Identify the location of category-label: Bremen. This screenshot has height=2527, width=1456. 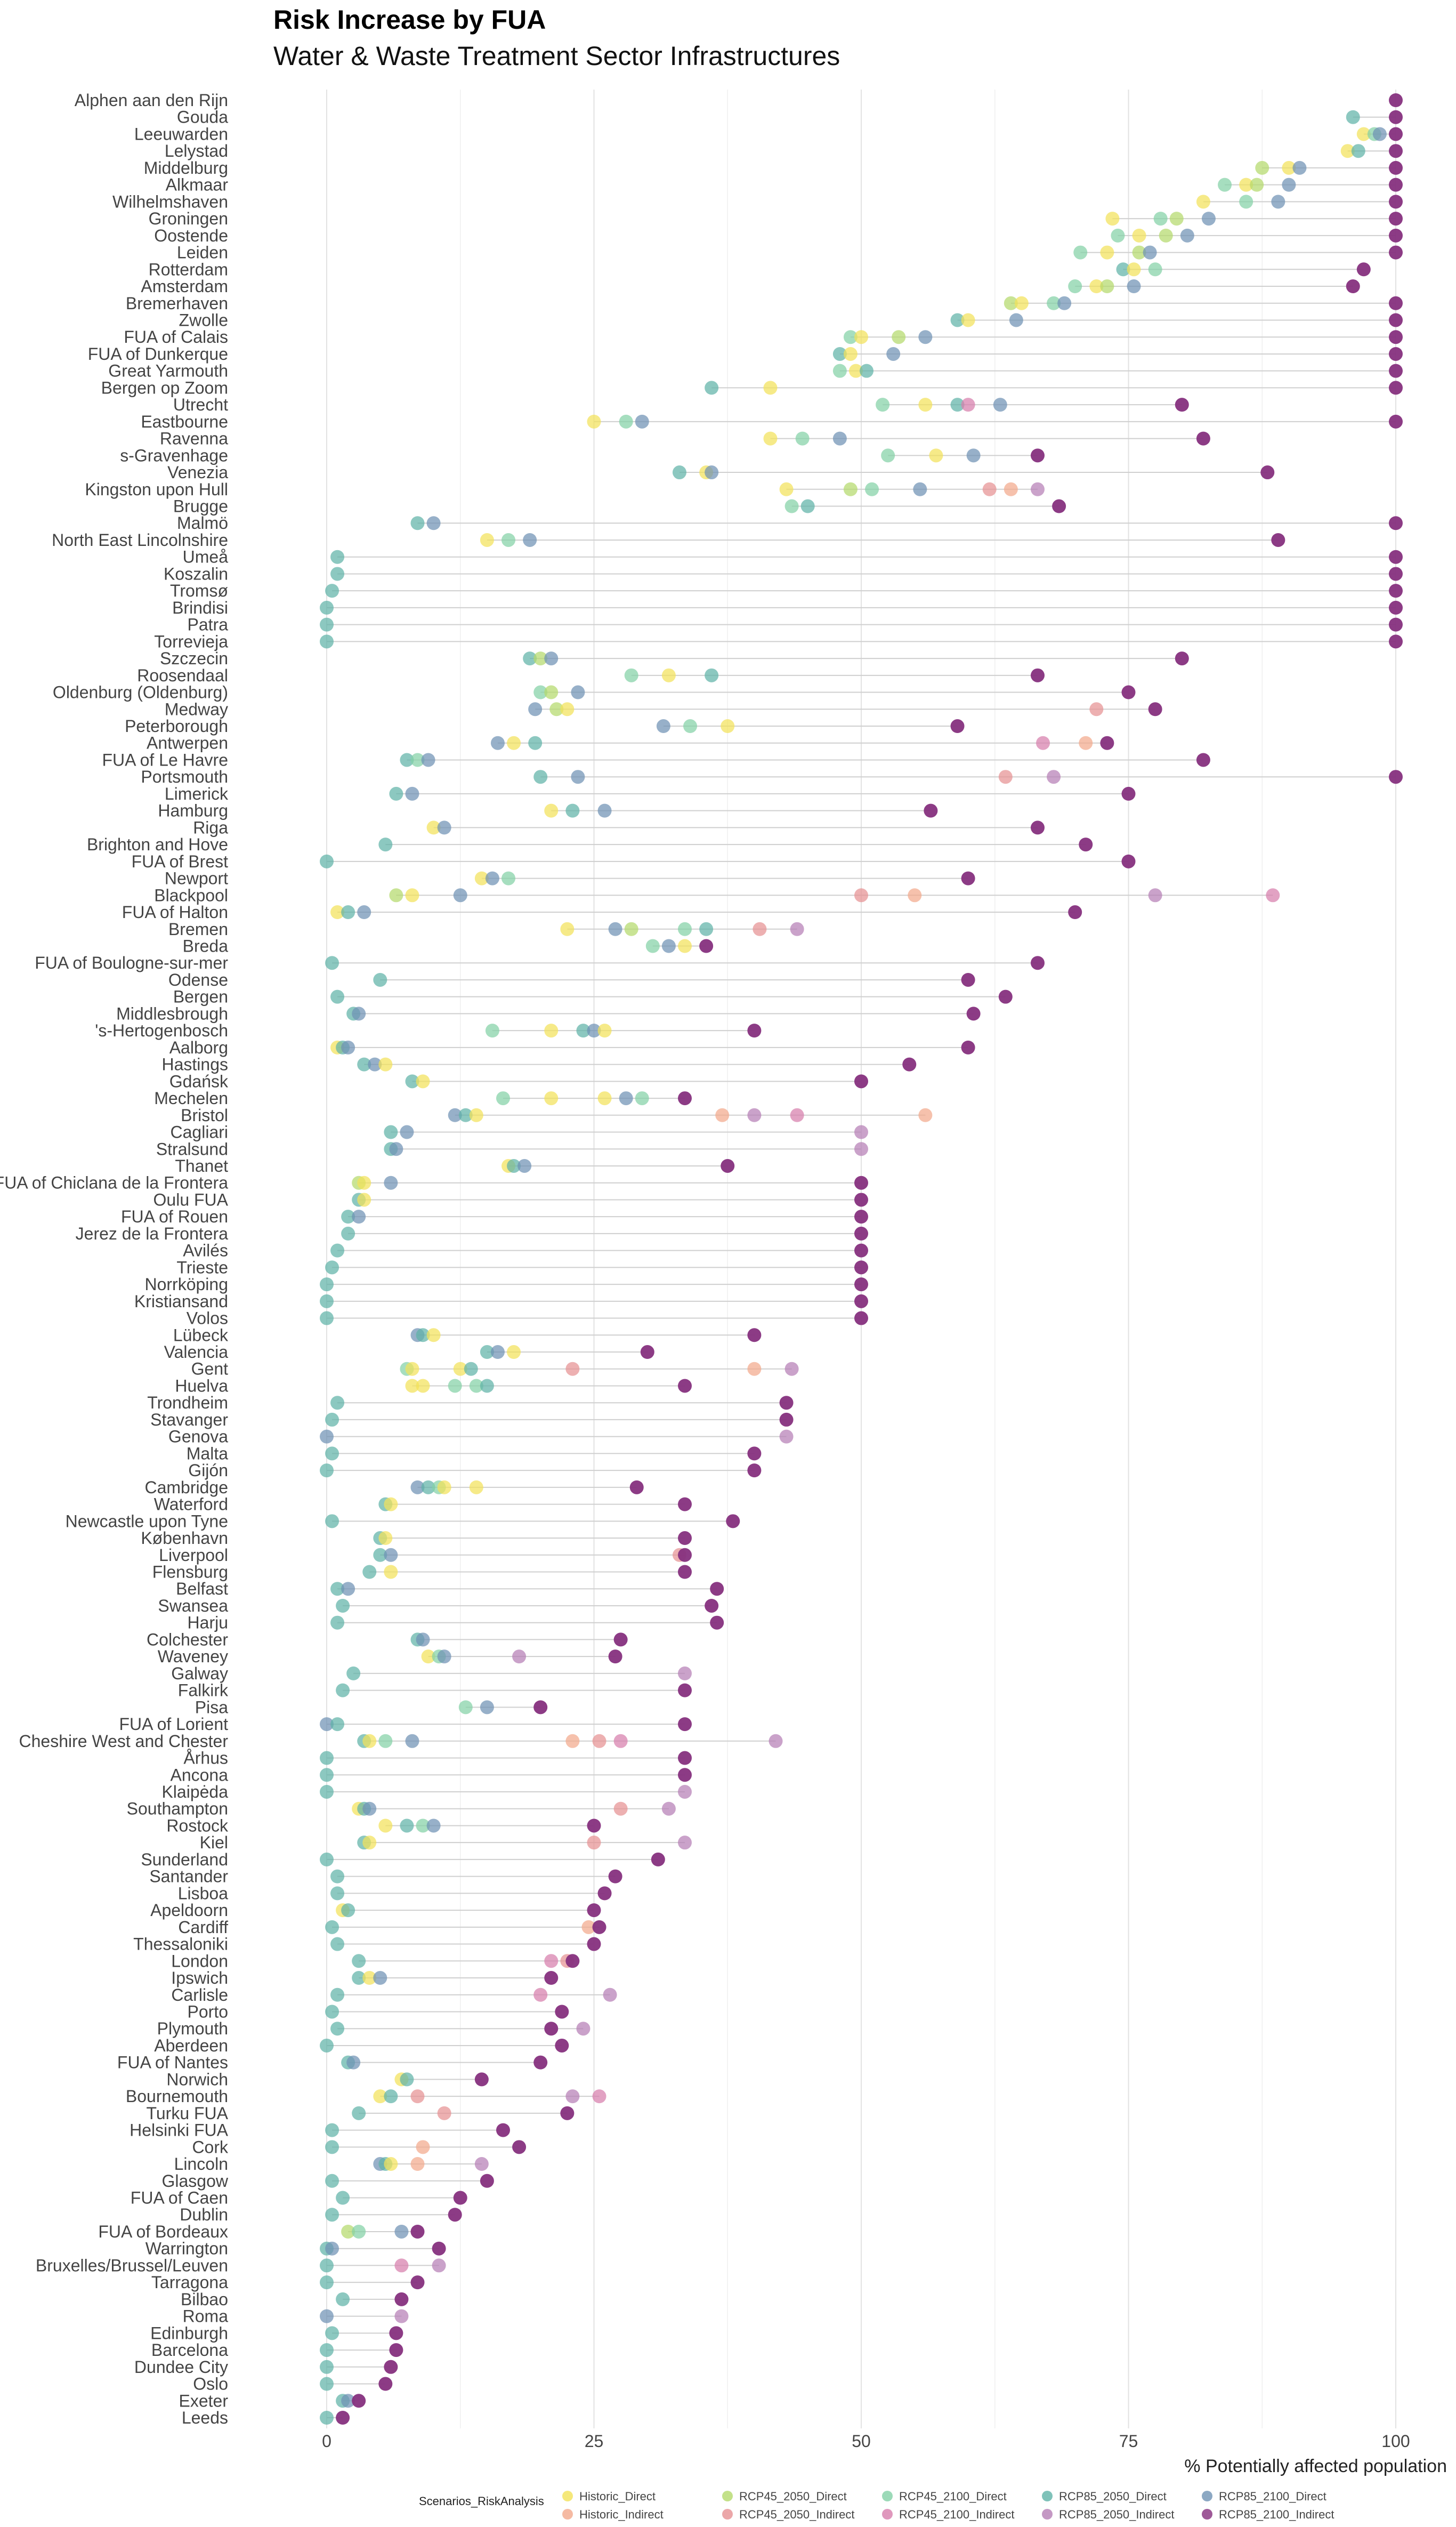
(198, 930).